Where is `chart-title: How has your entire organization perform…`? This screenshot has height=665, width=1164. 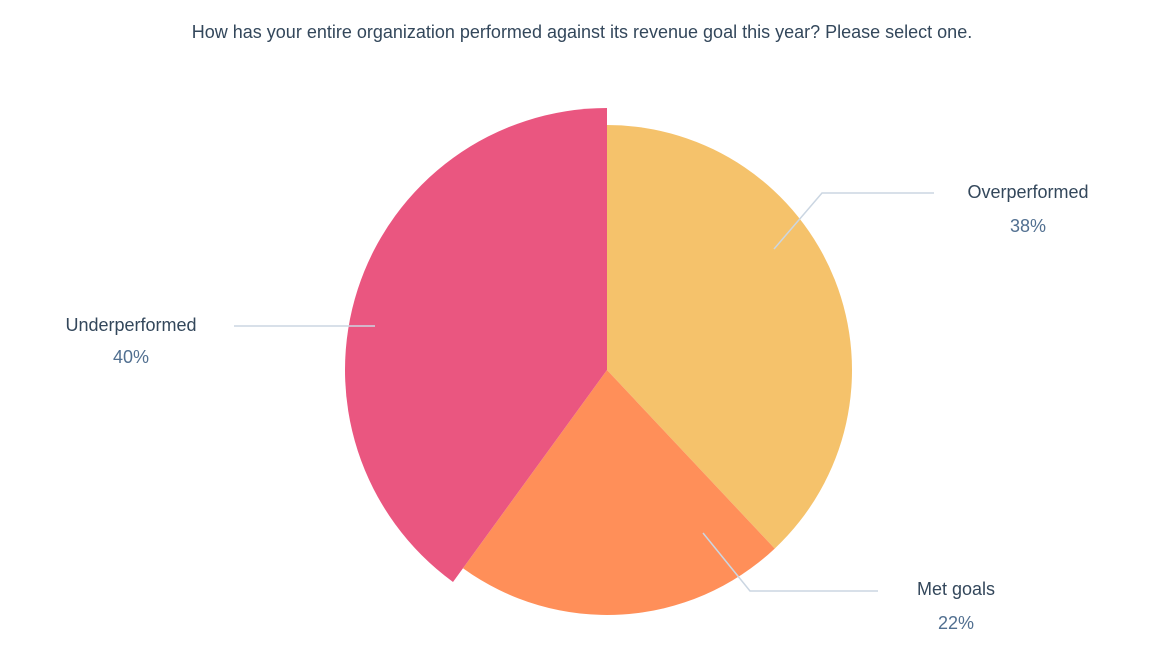
chart-title: How has your entire organization perform… is located at coordinates (582, 32).